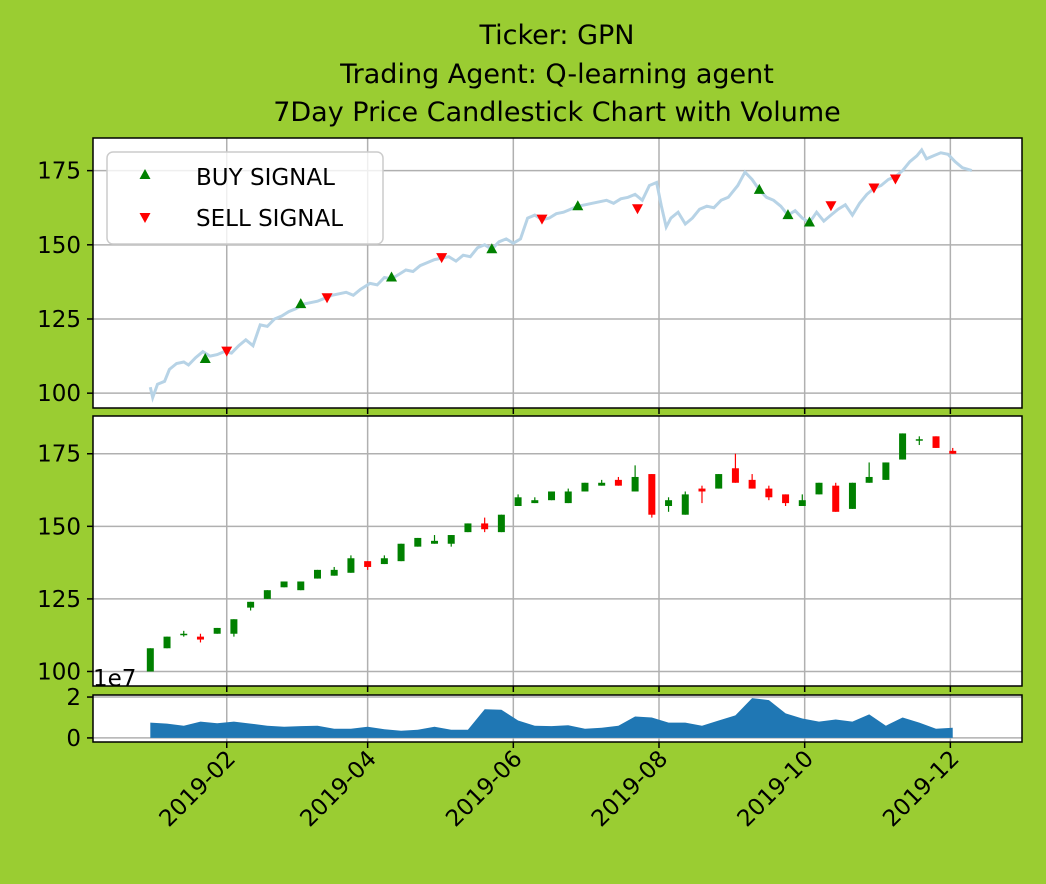 The image size is (1046, 884). I want to click on volume-panel: 02 1e7, so click(544, 709).